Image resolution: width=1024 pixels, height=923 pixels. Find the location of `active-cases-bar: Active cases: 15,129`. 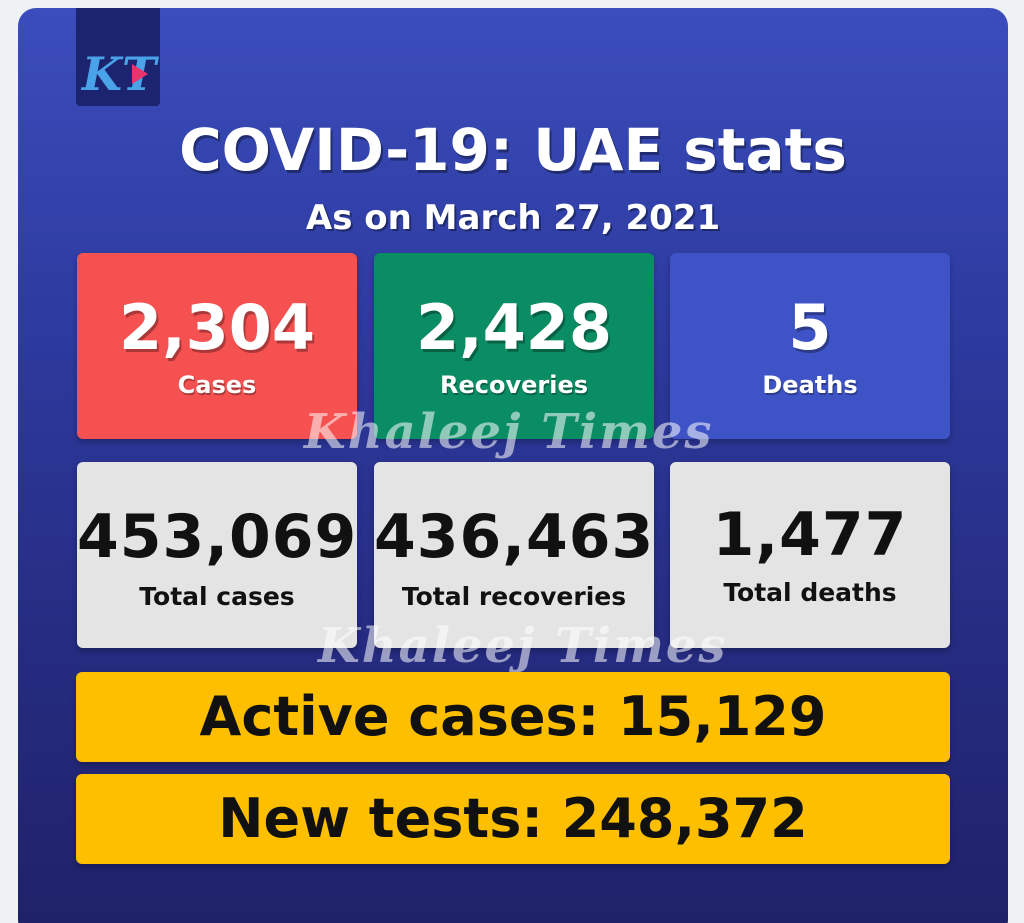

active-cases-bar: Active cases: 15,129 is located at coordinates (513, 717).